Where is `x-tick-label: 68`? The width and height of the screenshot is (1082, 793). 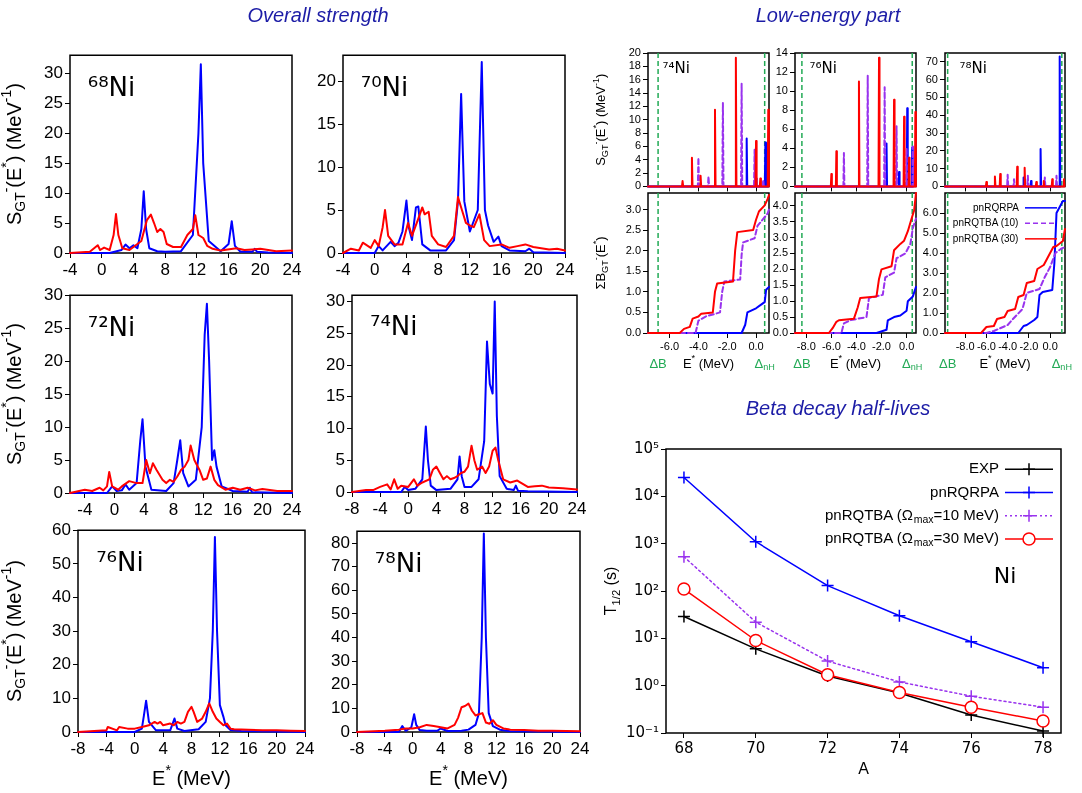 x-tick-label: 68 is located at coordinates (684, 747).